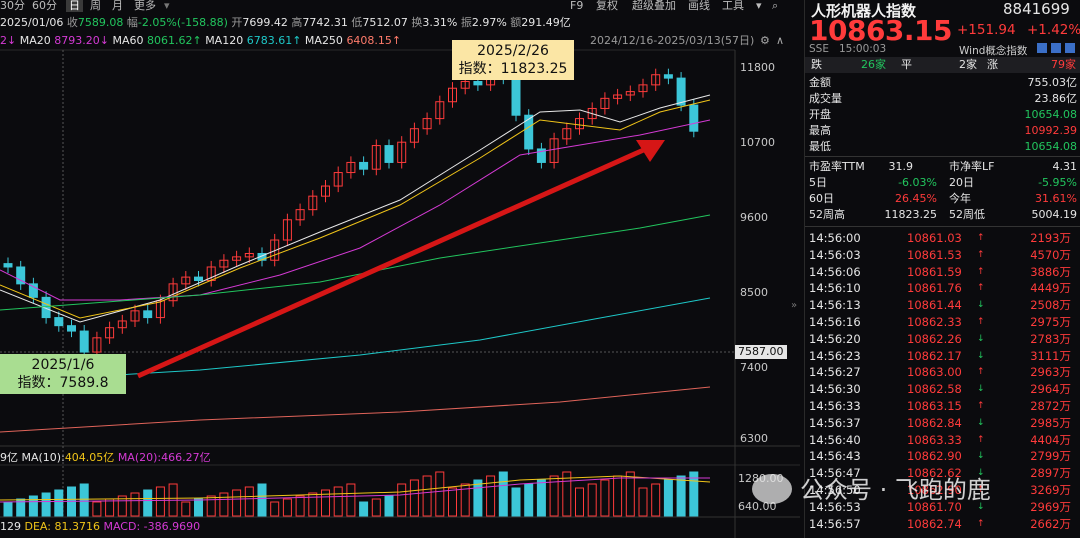  I want to click on tick-row: 14:56:50 10862.90 ↑ 3269万, so click(943, 490).